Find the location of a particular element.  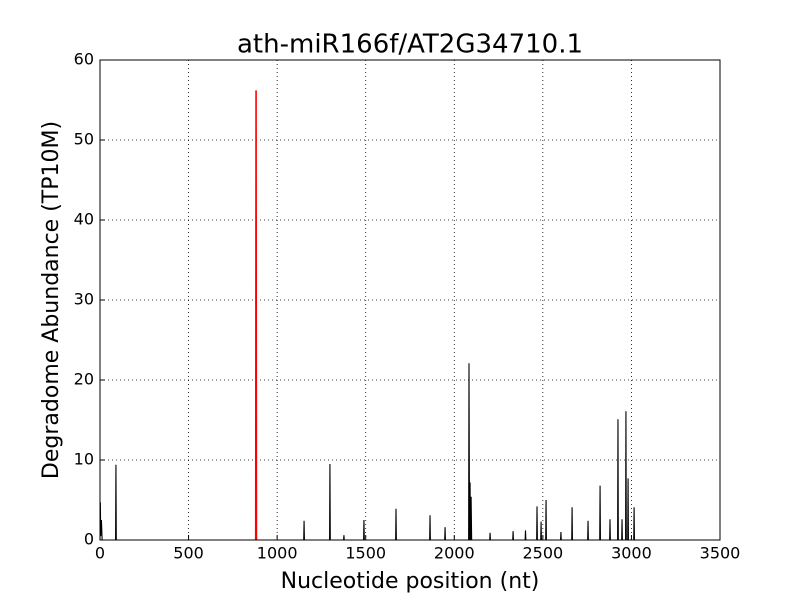

x-tick-label: 2000 is located at coordinates (454, 553).